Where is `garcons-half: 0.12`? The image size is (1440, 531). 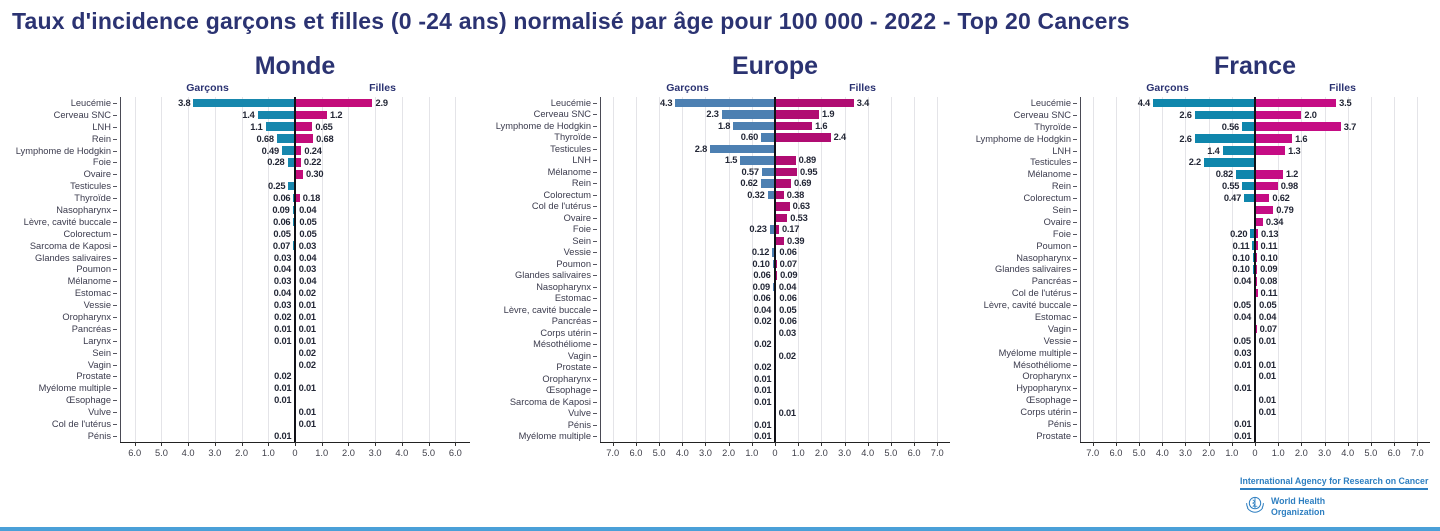 garcons-half: 0.12 is located at coordinates (687, 253).